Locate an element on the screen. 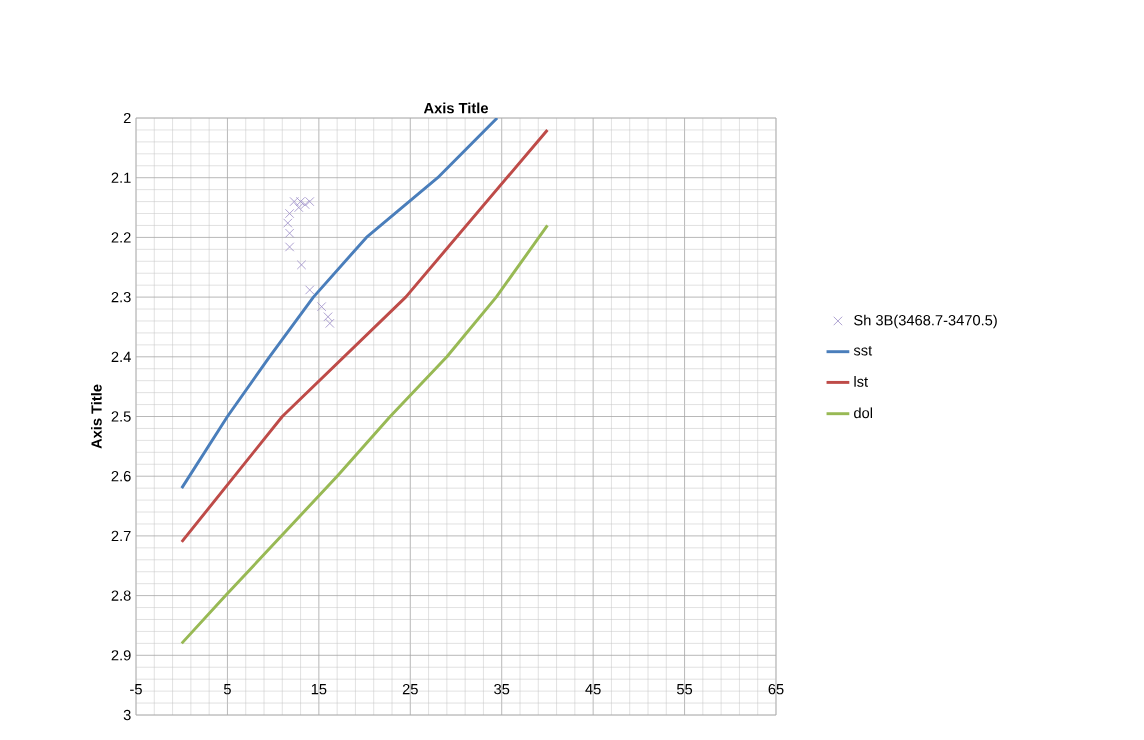  legend-label: sst is located at coordinates (863, 350).